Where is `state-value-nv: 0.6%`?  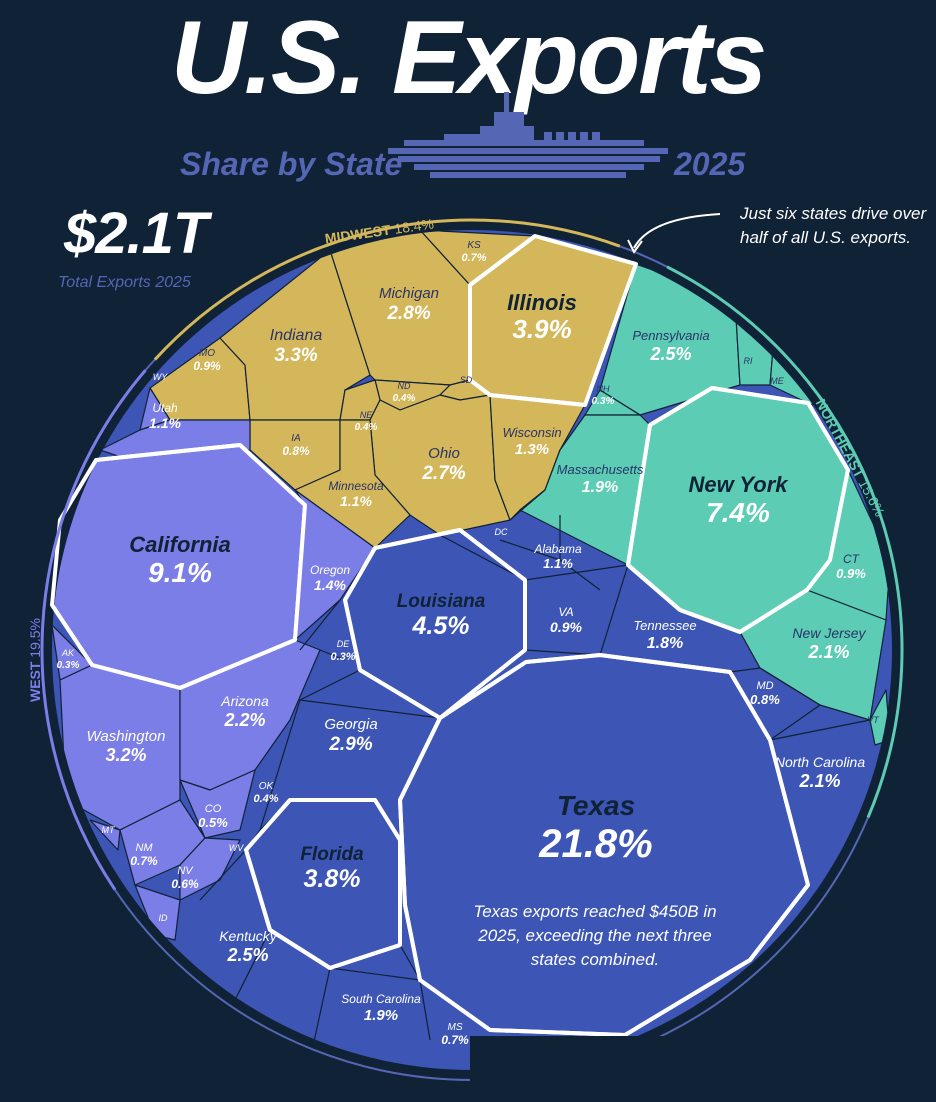
state-value-nv: 0.6% is located at coordinates (185, 884).